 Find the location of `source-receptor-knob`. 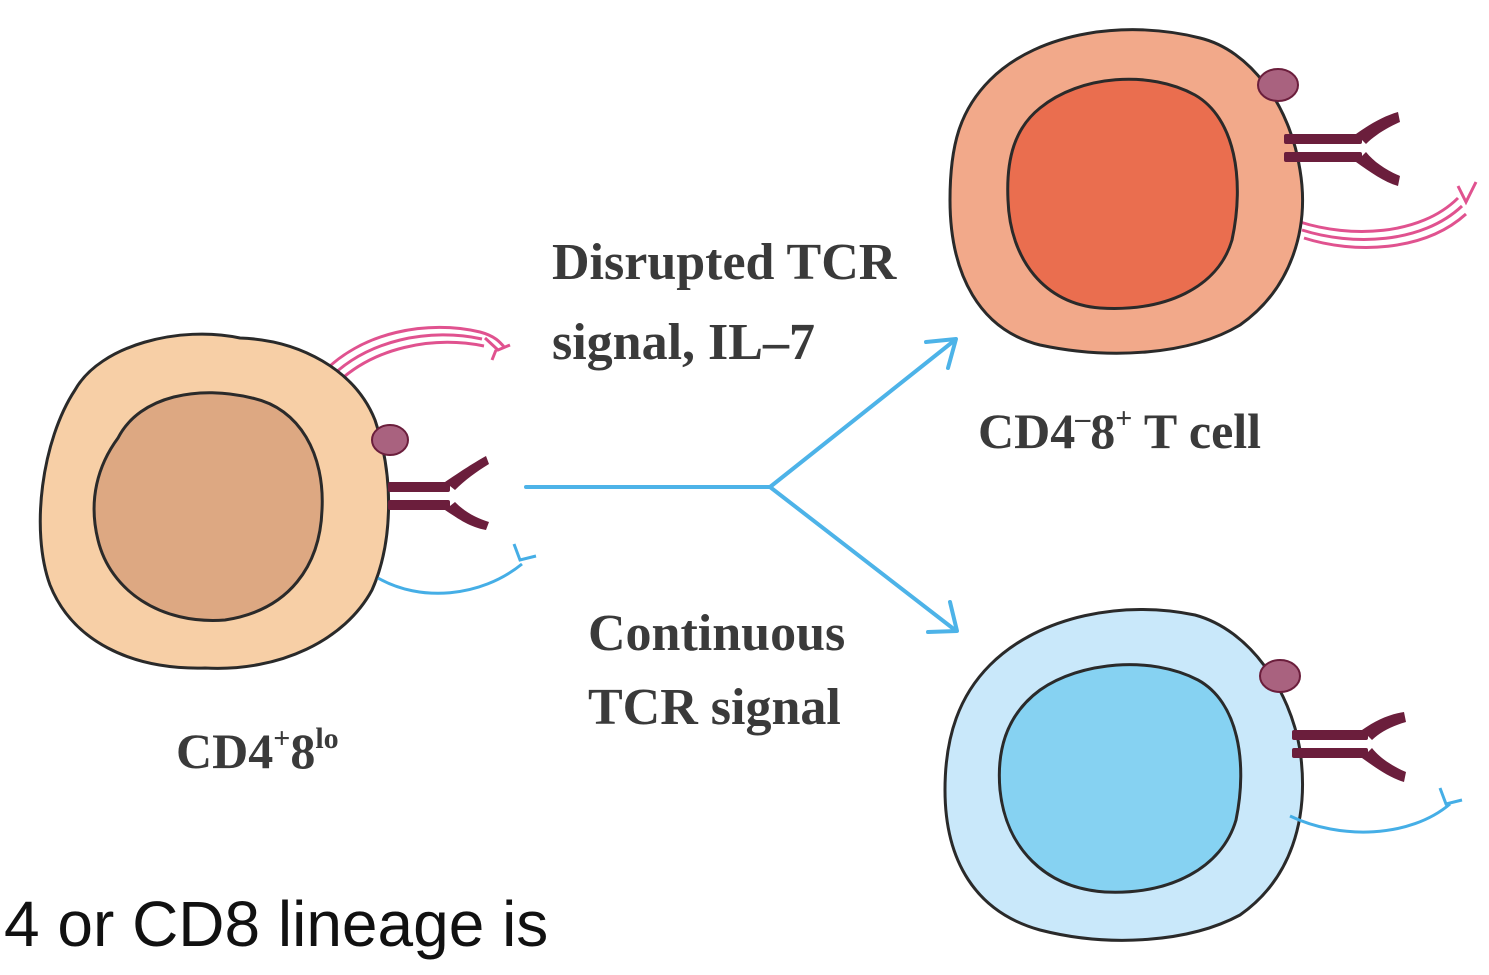

source-receptor-knob is located at coordinates (390, 440).